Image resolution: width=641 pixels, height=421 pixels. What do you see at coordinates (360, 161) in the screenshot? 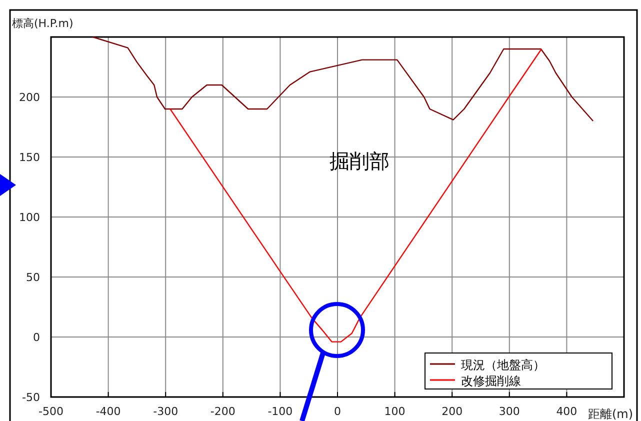
I see `annotation: 掘削部` at bounding box center [360, 161].